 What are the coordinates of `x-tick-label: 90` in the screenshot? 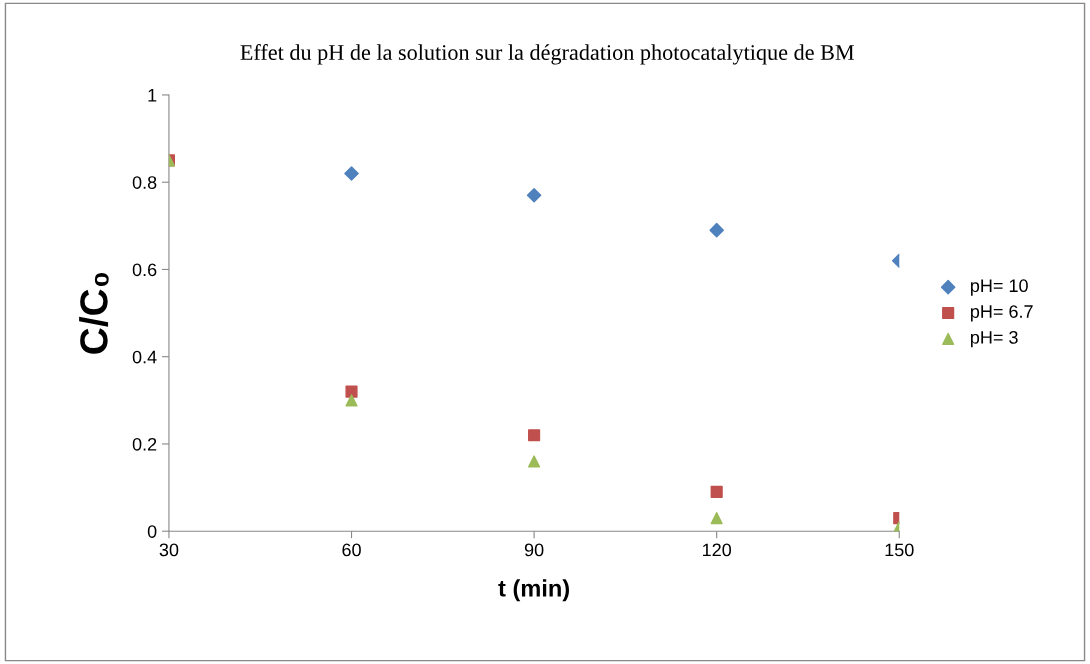 It's located at (534, 550).